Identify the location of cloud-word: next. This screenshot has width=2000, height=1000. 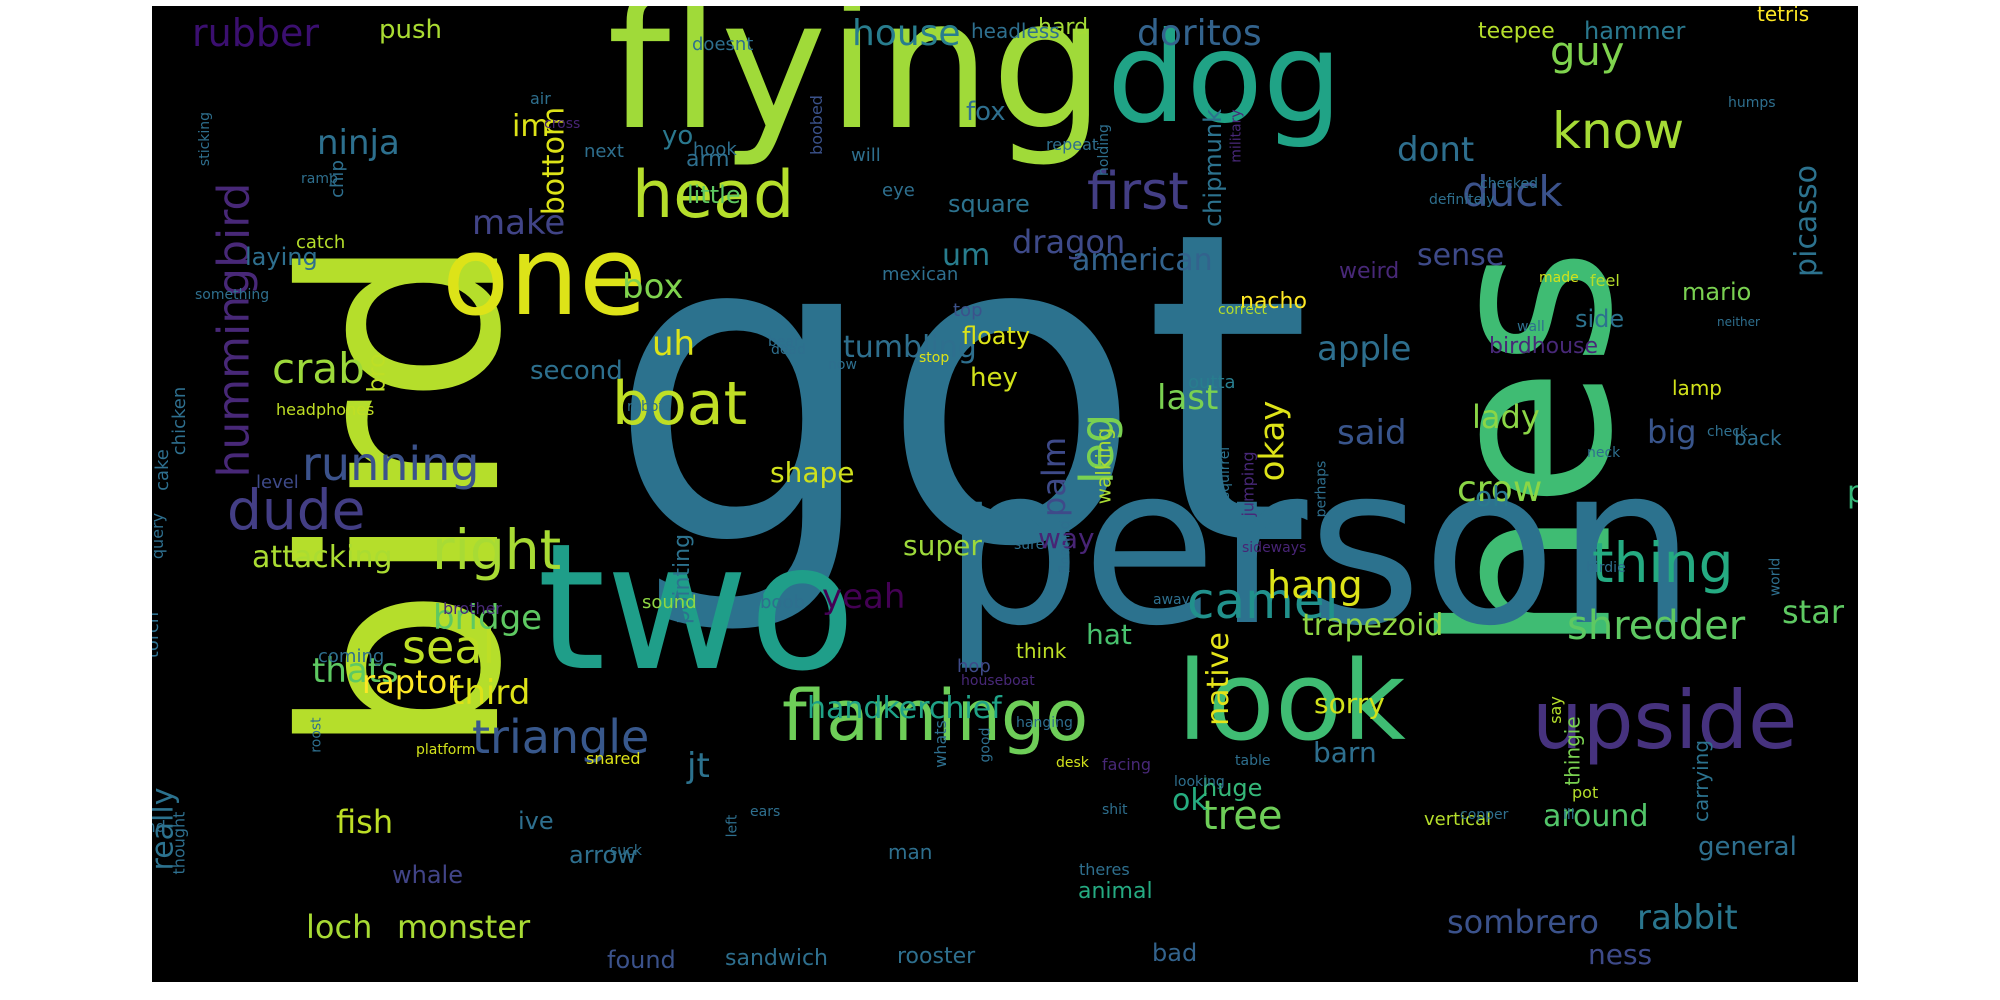
(604, 151).